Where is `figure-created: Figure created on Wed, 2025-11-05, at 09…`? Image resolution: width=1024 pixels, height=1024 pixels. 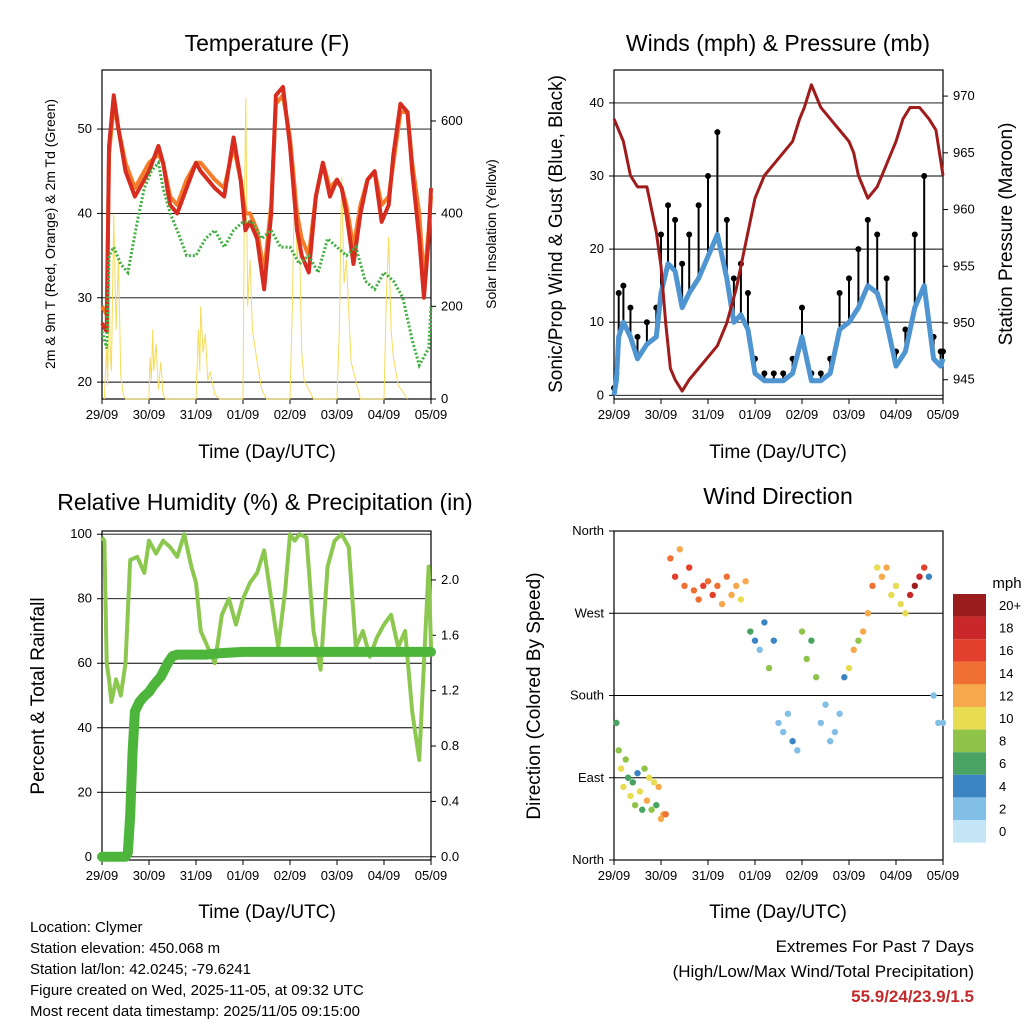
figure-created: Figure created on Wed, 2025-11-05, at 09… is located at coordinates (197, 990).